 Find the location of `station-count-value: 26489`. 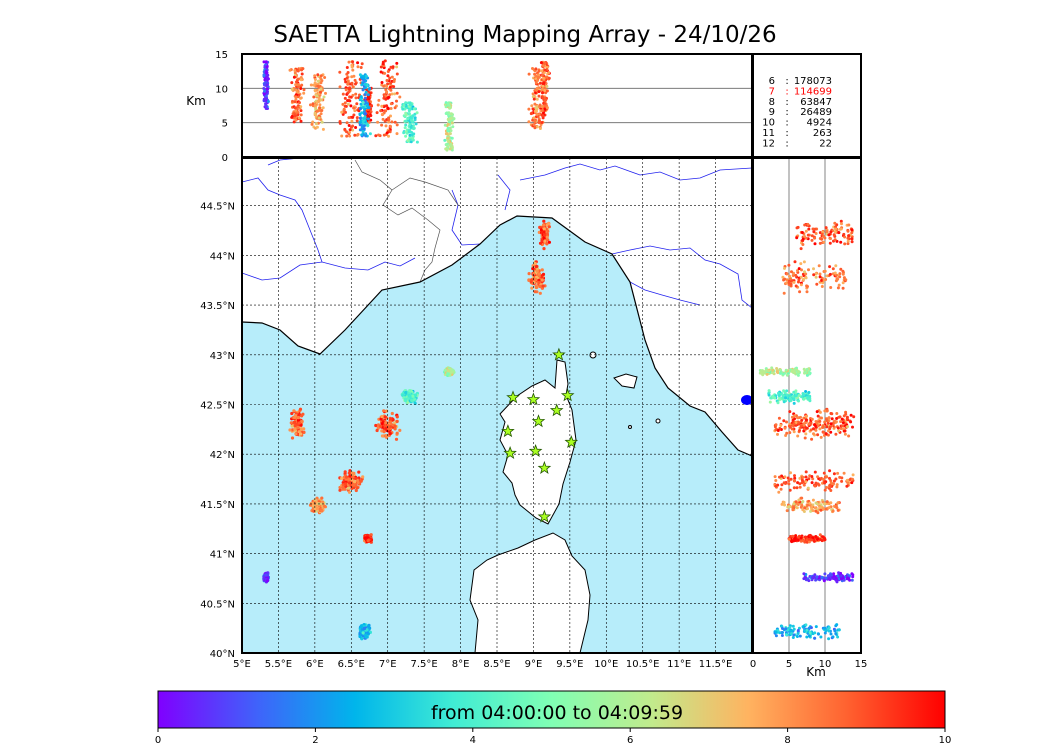

station-count-value: 26489 is located at coordinates (816, 112).